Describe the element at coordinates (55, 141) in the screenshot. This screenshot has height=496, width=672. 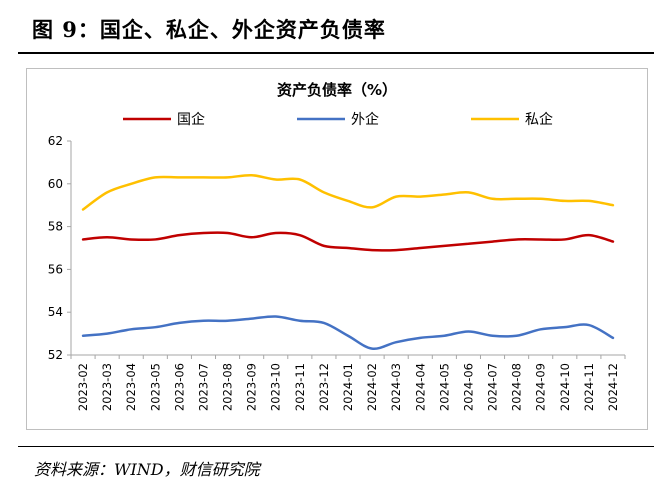
I see `y-tick-label: 62` at that location.